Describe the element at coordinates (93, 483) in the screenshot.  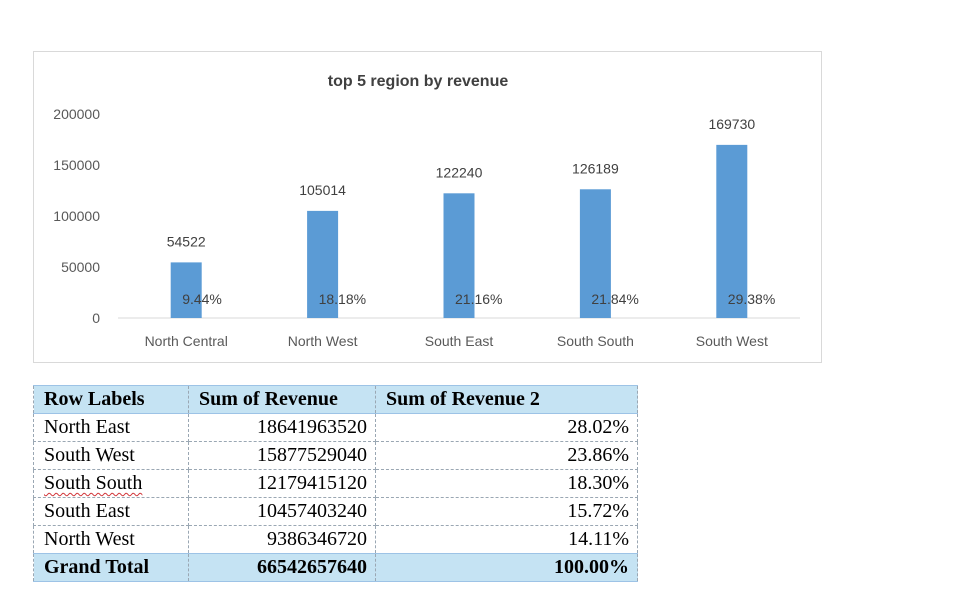
I see `row-label-text: South South` at that location.